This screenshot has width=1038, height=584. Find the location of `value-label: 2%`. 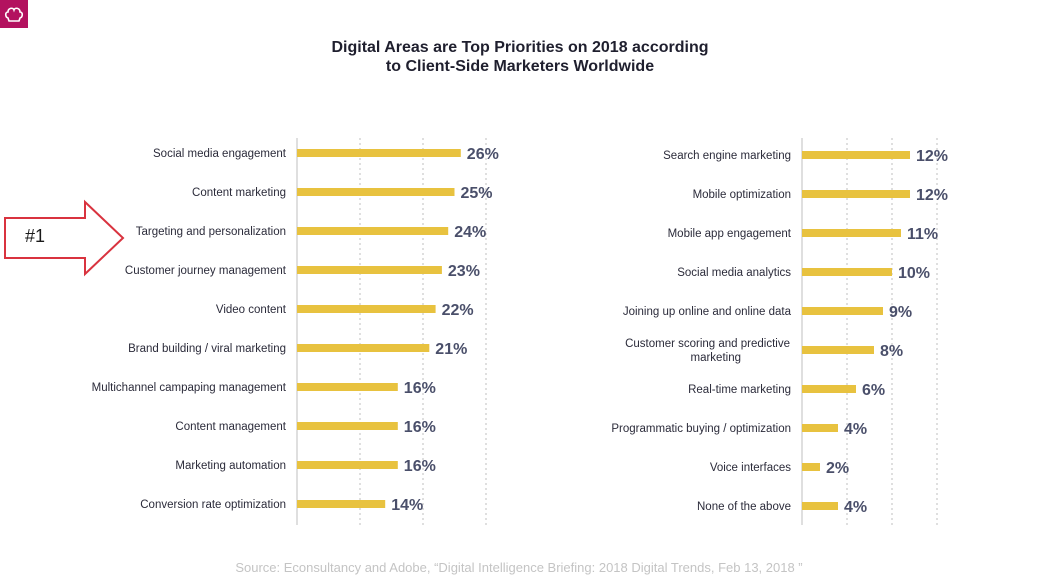

value-label: 2% is located at coordinates (837, 468).